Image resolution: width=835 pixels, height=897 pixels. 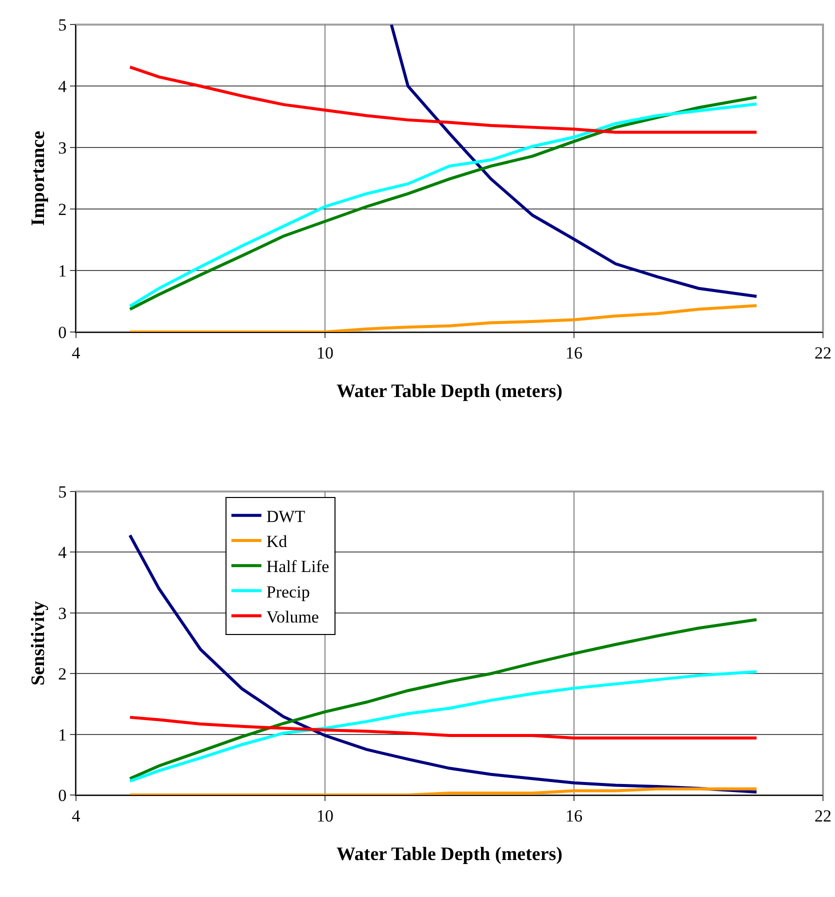 I want to click on legend-label: Volume, so click(x=292, y=616).